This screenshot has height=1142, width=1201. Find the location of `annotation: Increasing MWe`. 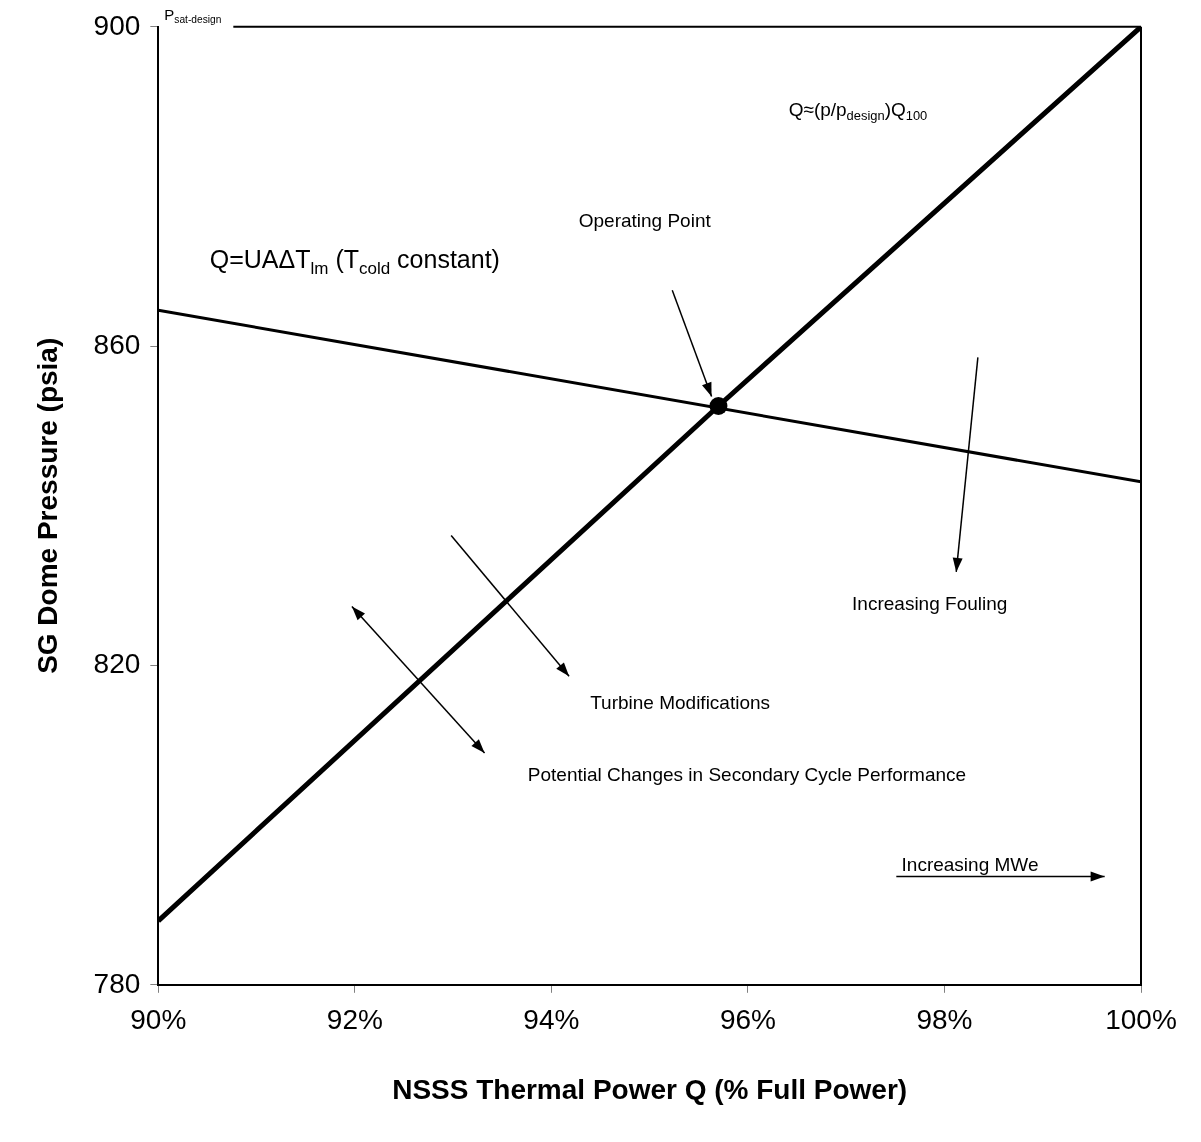

annotation: Increasing MWe is located at coordinates (970, 865).